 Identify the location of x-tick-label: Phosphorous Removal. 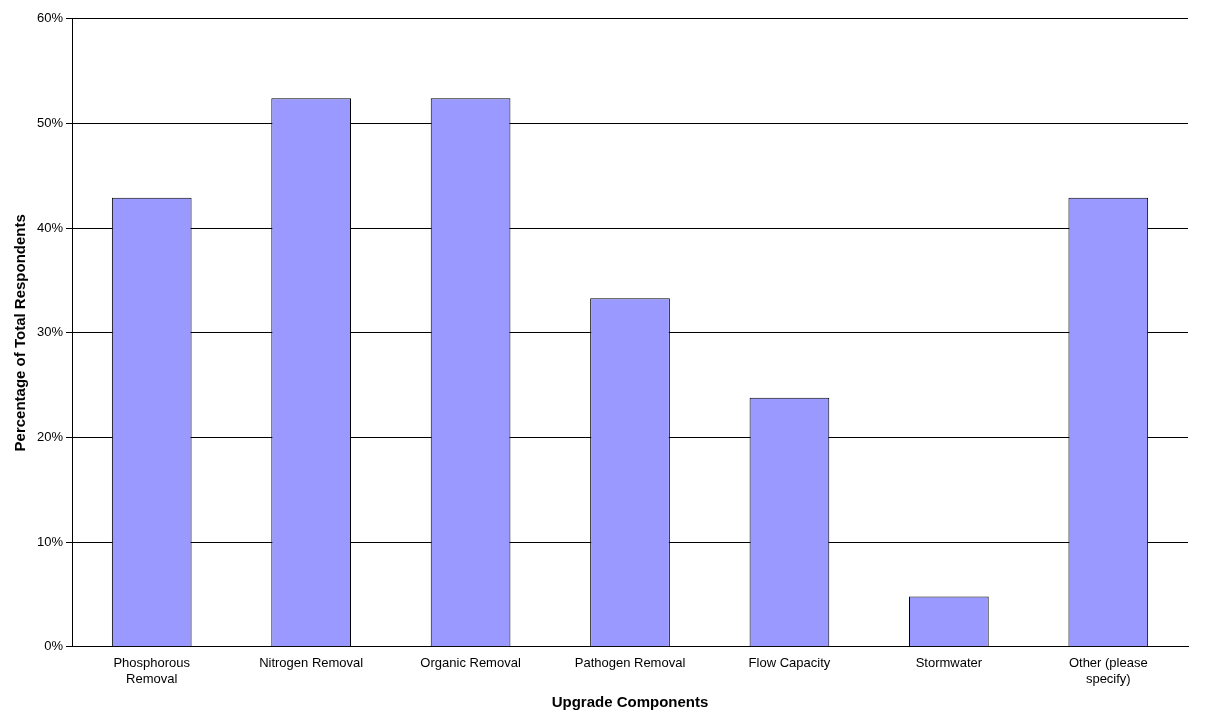
(152, 670).